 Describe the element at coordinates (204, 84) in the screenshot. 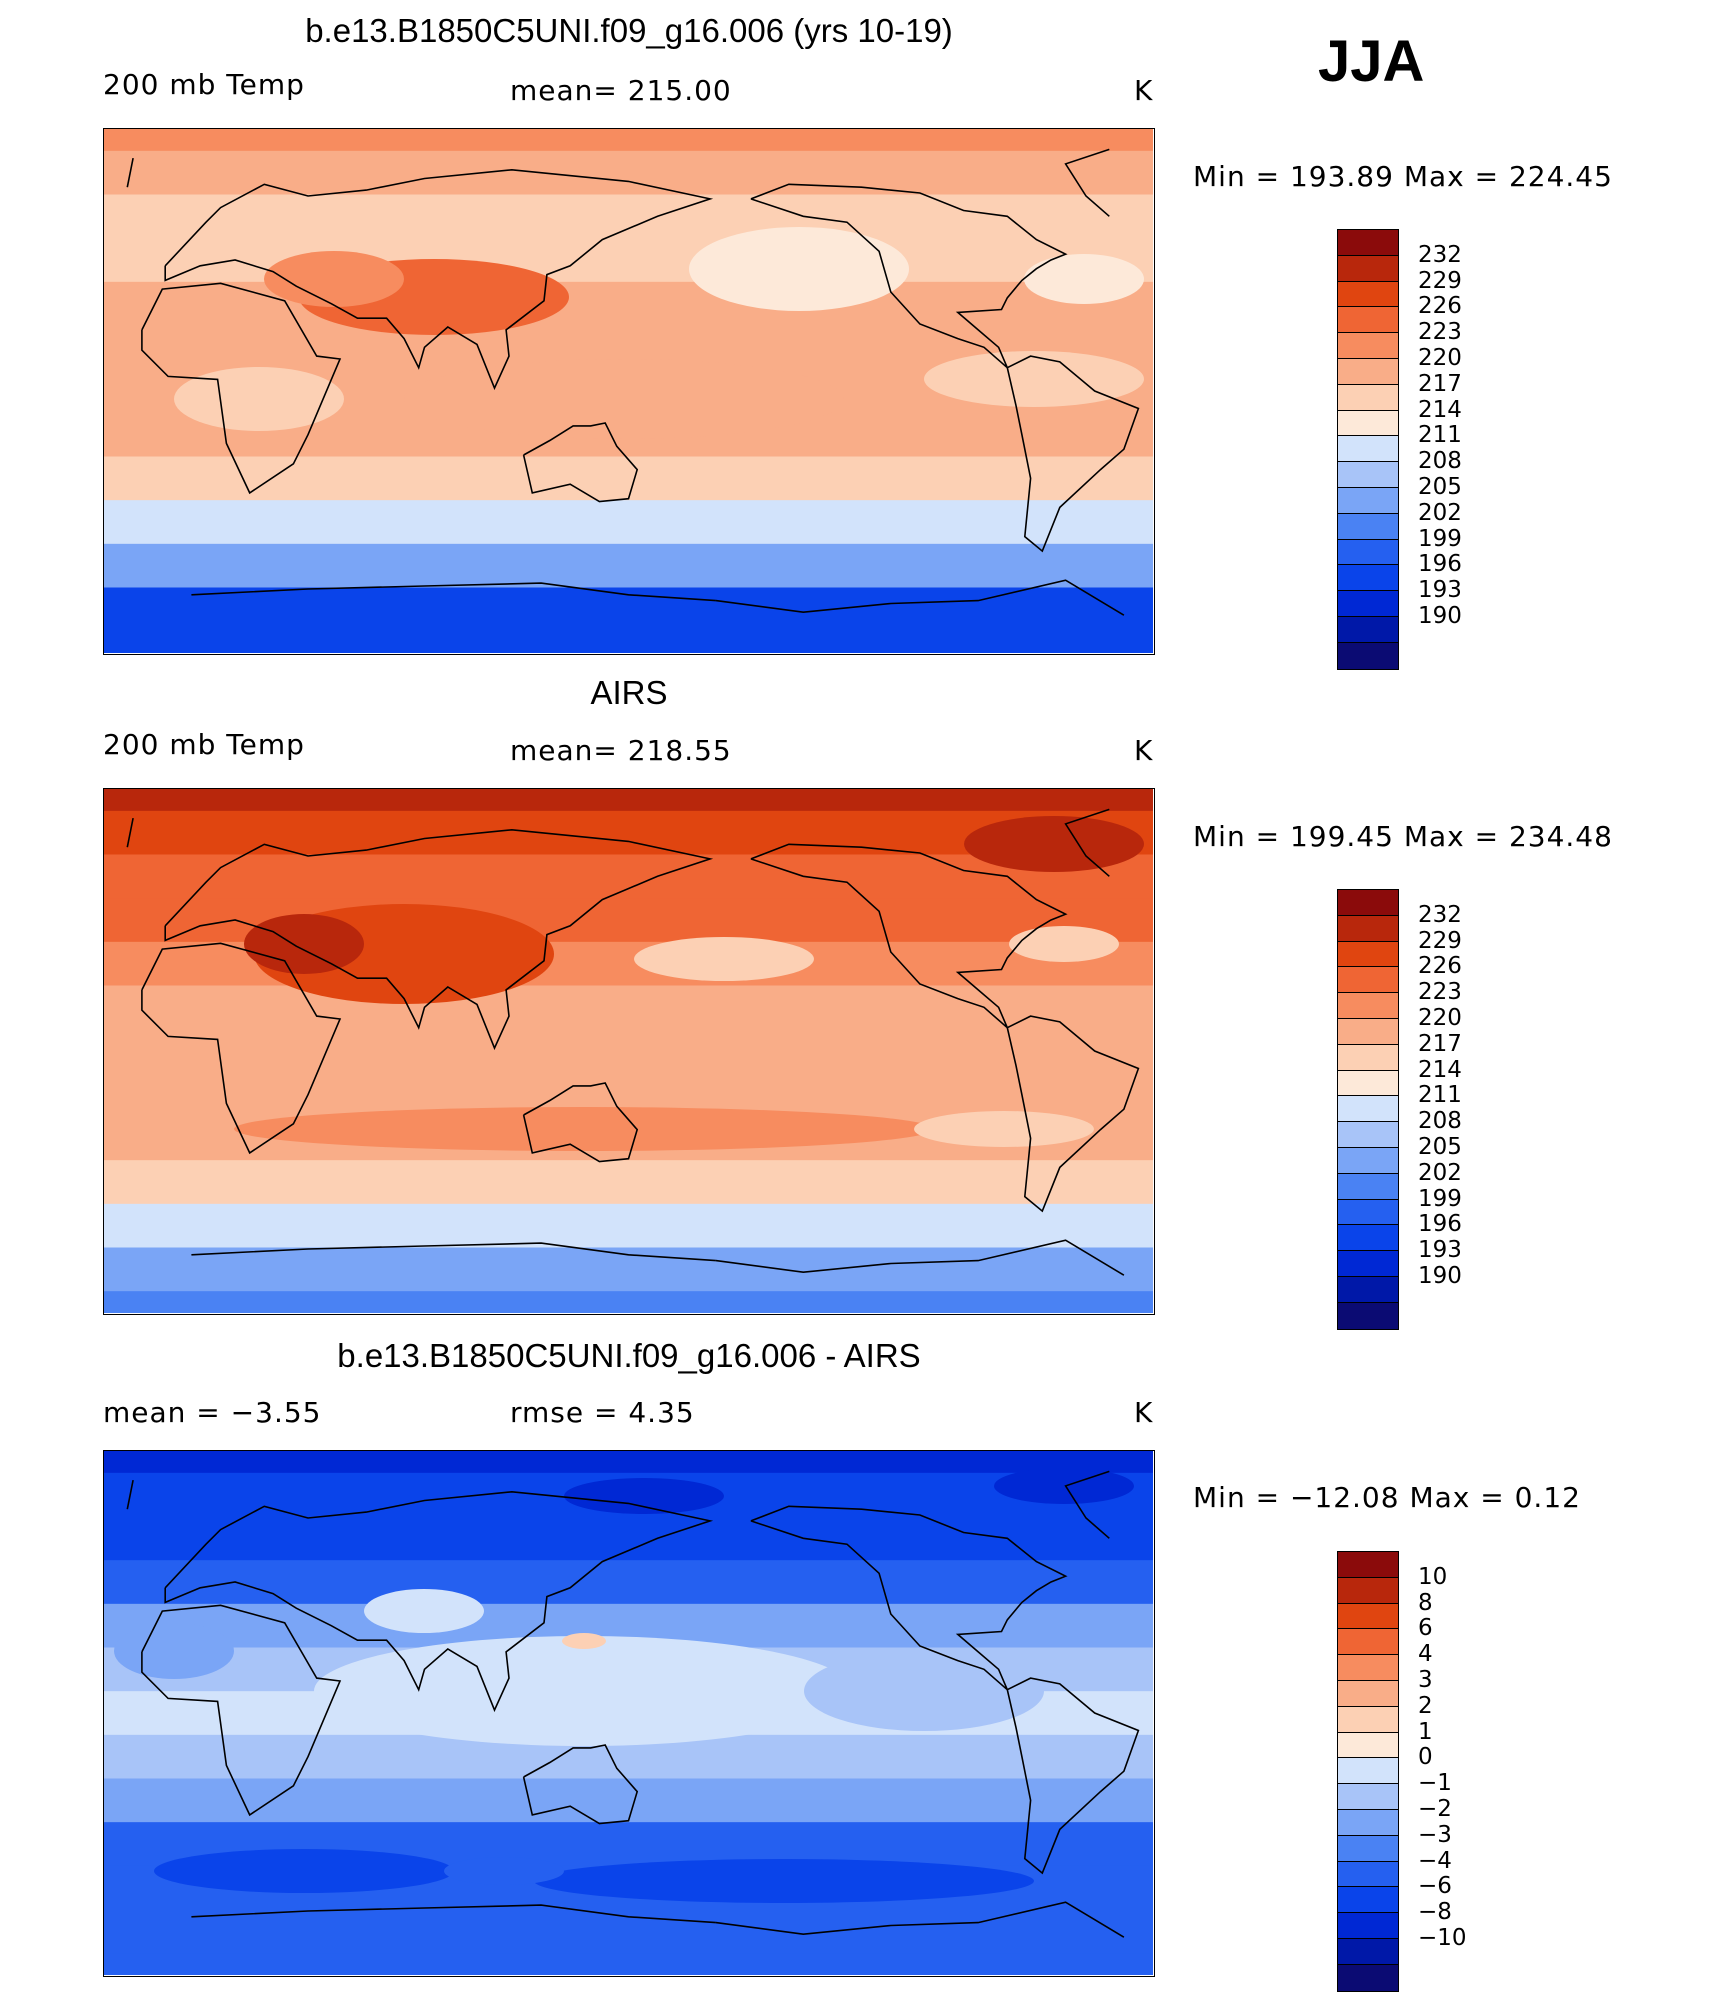

I see `panel1-left-label: 200 mb Temp` at that location.